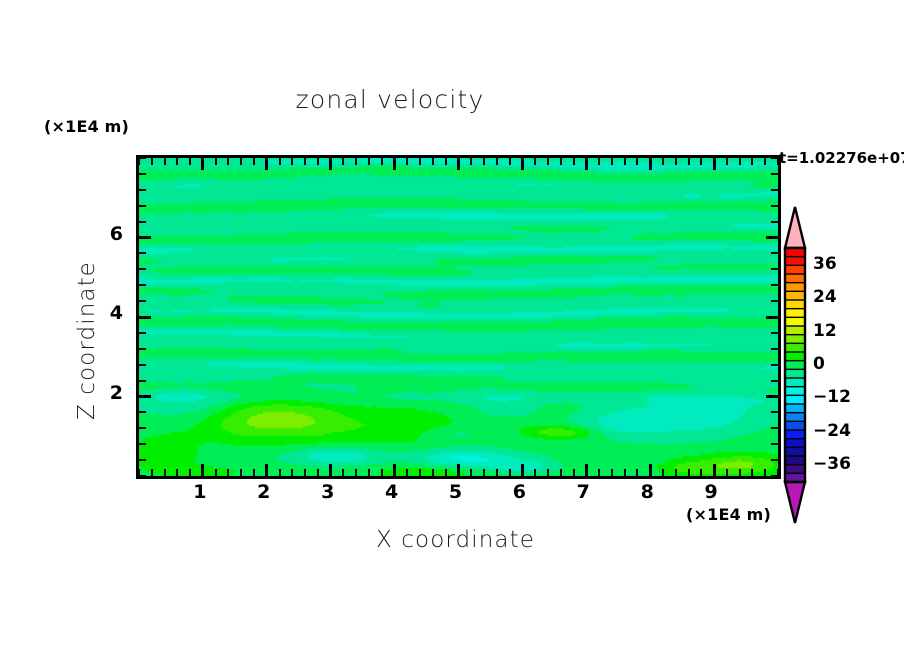 This screenshot has height=654, width=904. Describe the element at coordinates (391, 492) in the screenshot. I see `x-axis-tick-label: 4` at that location.